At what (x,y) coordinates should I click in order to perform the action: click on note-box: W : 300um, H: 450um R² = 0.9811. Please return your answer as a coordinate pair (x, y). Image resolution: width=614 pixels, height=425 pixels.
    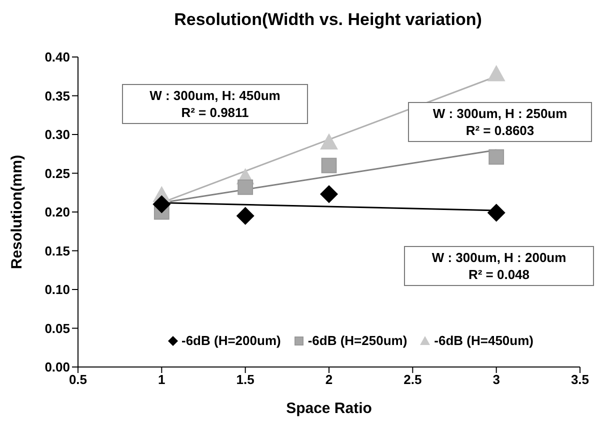
    Looking at the image, I should click on (215, 104).